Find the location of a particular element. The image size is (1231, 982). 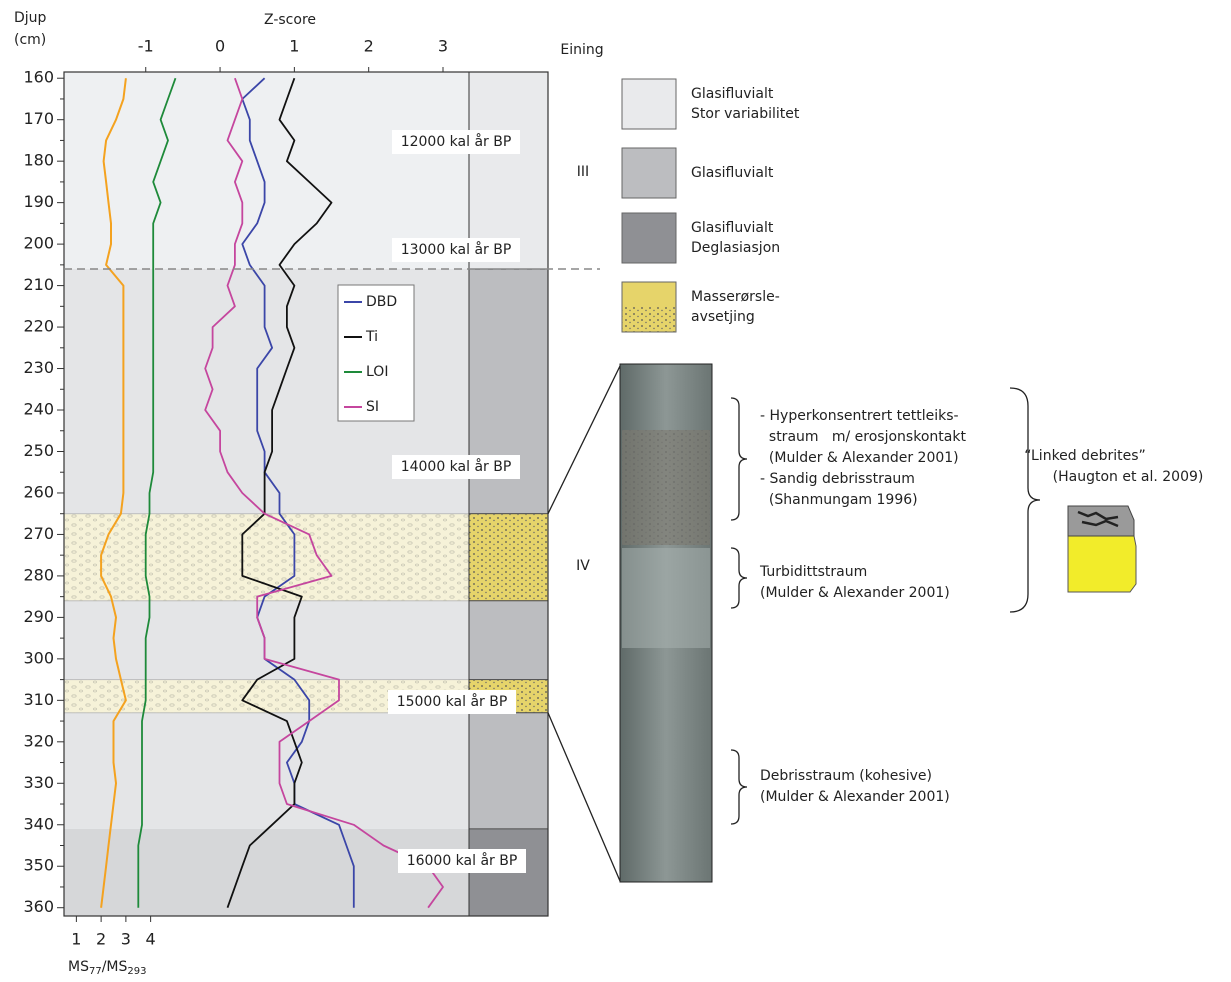

ms-curve is located at coordinates (113, 493).